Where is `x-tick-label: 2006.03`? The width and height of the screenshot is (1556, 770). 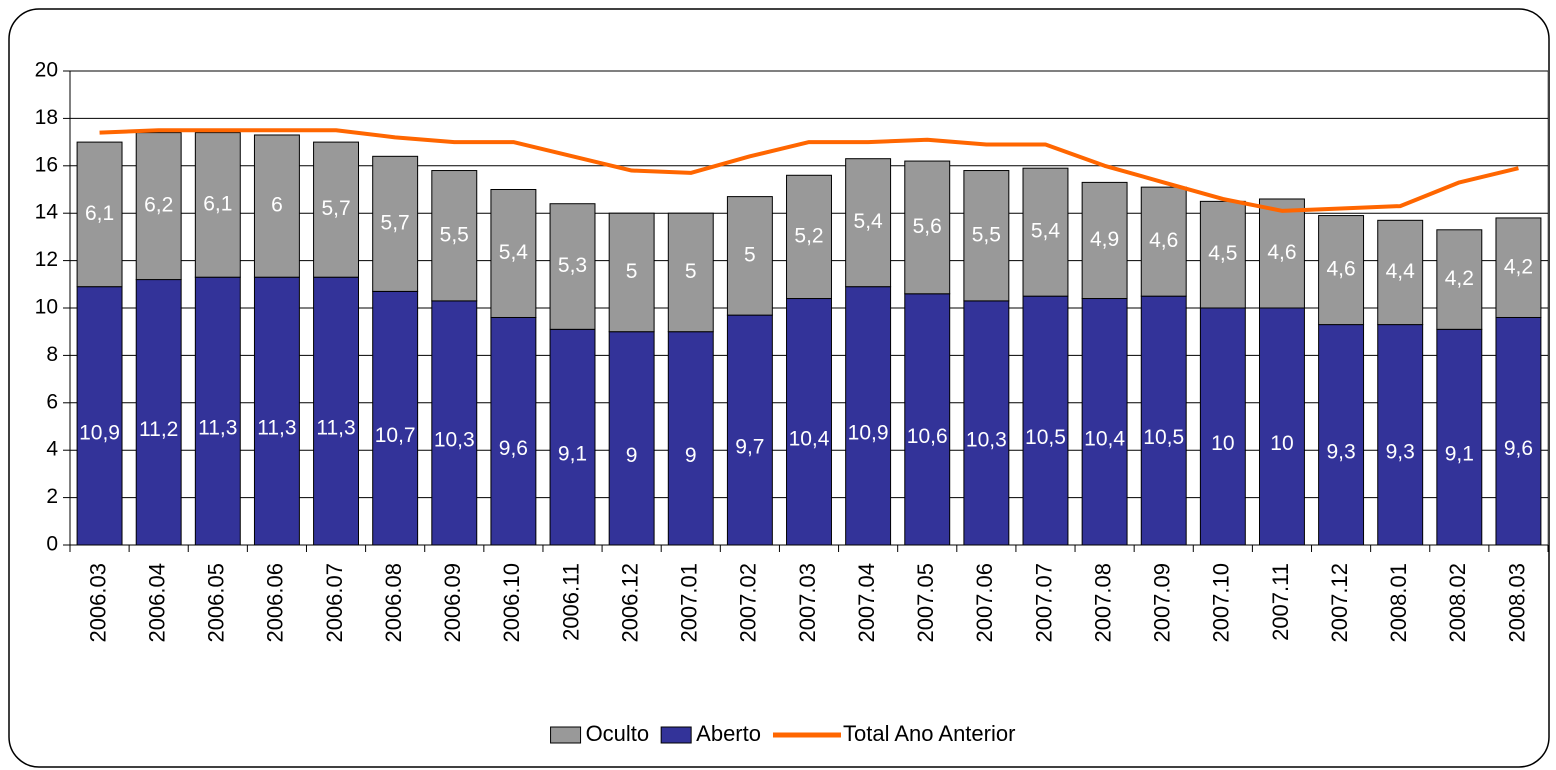
x-tick-label: 2006.03 is located at coordinates (97, 603).